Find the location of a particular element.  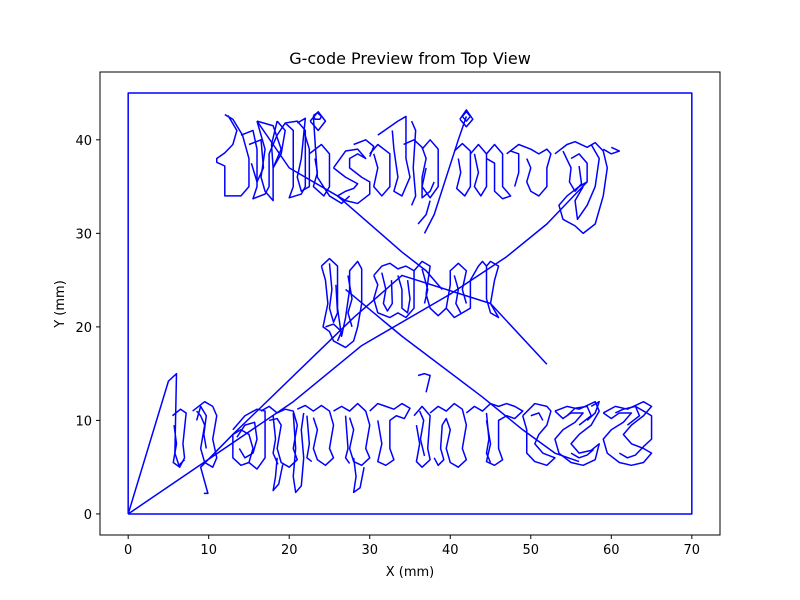

x-tick-label: 40 is located at coordinates (450, 550).